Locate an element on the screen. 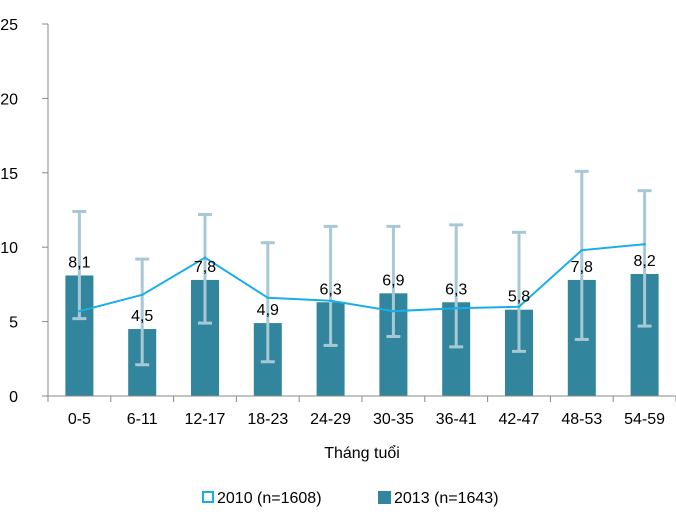 This screenshot has height=515, width=676. x-tick-label: 18-23 is located at coordinates (267, 419).